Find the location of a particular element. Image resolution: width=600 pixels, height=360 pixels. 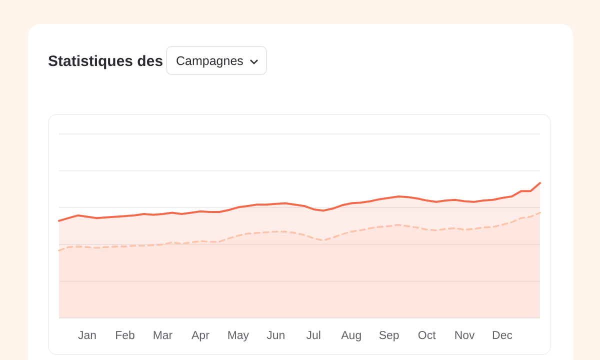

chart-subtitle: Campagnes is located at coordinates (210, 61).